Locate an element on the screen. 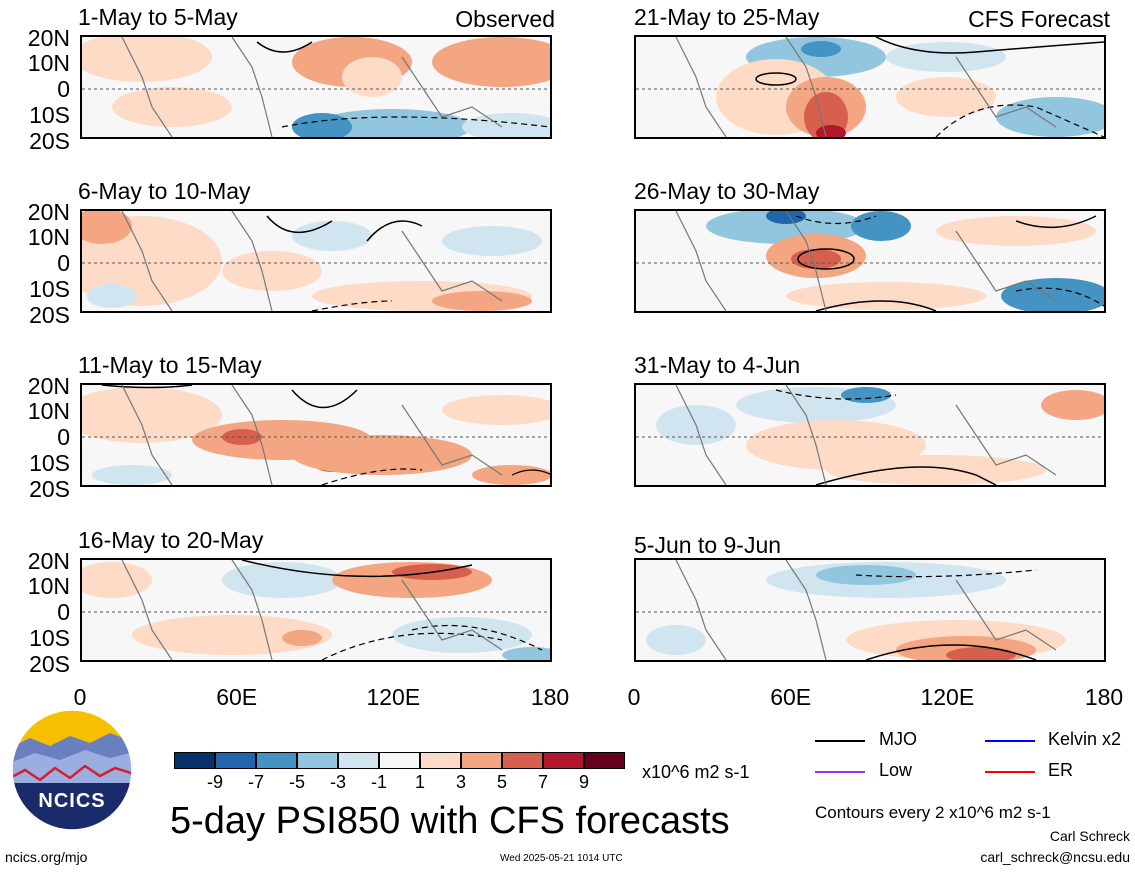  panel-title-right-4: 5-Jun to 9-Jun is located at coordinates (708, 545).